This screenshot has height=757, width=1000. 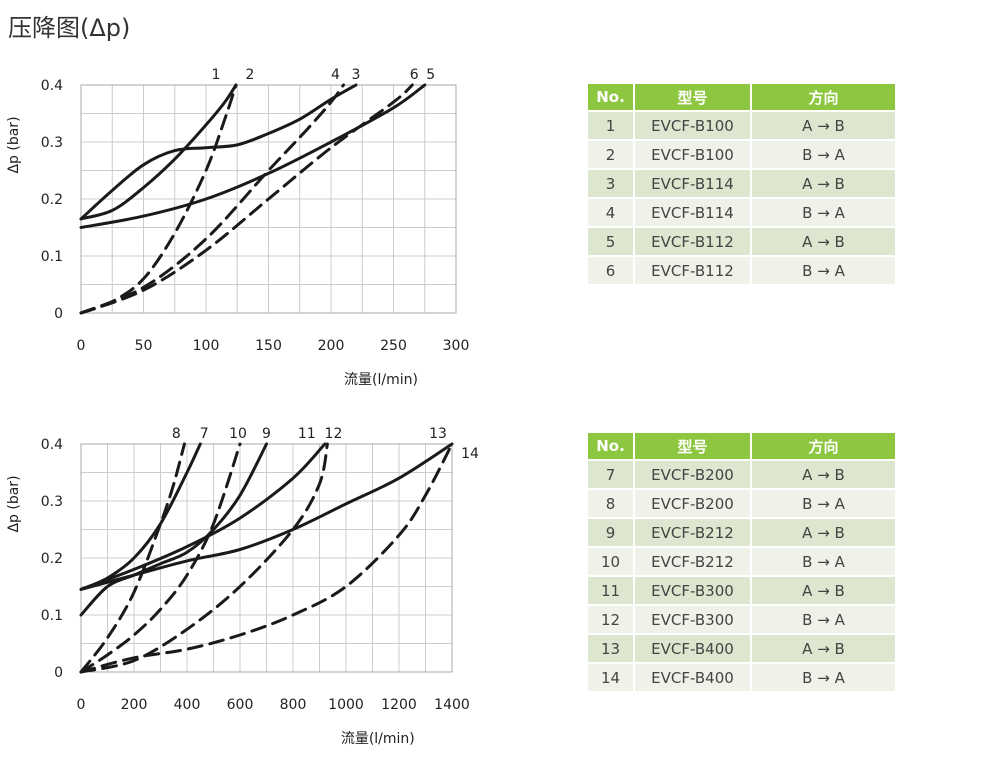 What do you see at coordinates (52, 502) in the screenshot?
I see `y-tick-label: 0.3` at bounding box center [52, 502].